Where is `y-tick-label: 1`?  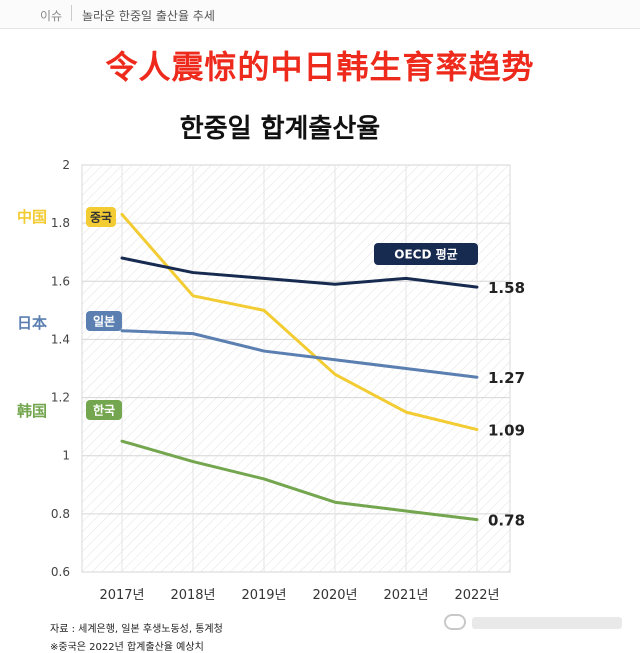
y-tick-label: 1 is located at coordinates (66, 456).